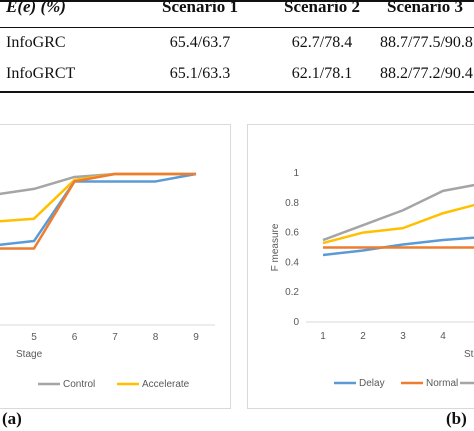 This screenshot has width=474, height=431. I want to click on table-cell: InfoGRCT, so click(41, 73).